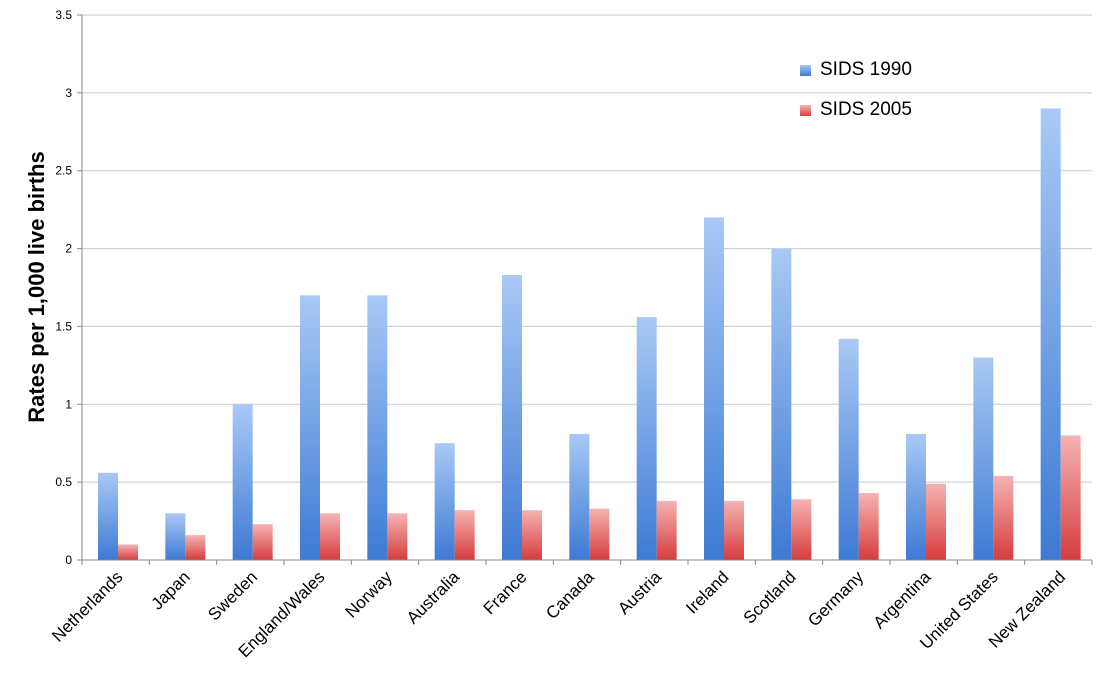 The width and height of the screenshot is (1105, 693). Describe the element at coordinates (68, 404) in the screenshot. I see `y-tick-label: 1` at that location.